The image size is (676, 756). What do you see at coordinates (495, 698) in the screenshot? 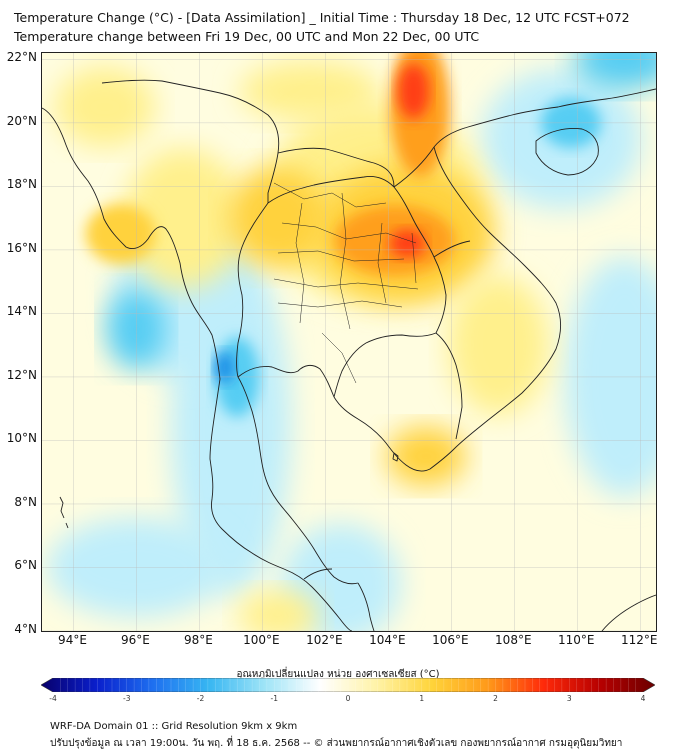
I see `colorbar-tick-label: 2` at bounding box center [495, 698].